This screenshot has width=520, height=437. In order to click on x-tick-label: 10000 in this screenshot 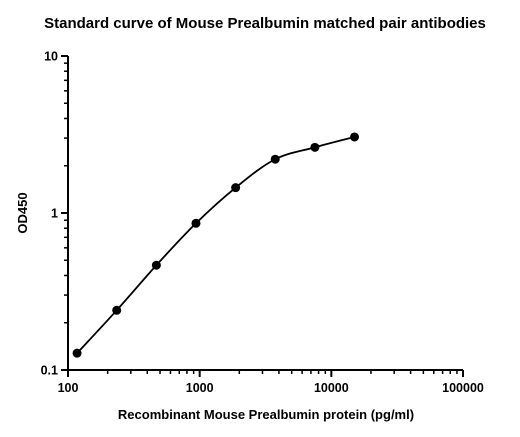, I will do `click(331, 388)`.